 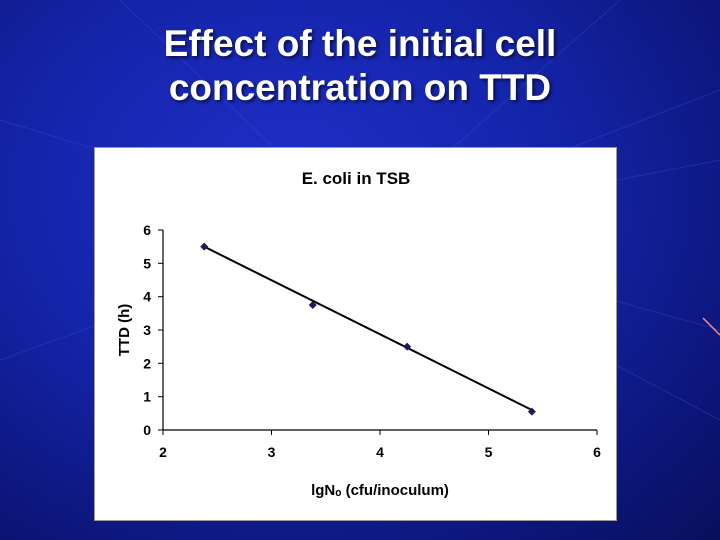 I want to click on accent-ray, so click(x=711, y=326).